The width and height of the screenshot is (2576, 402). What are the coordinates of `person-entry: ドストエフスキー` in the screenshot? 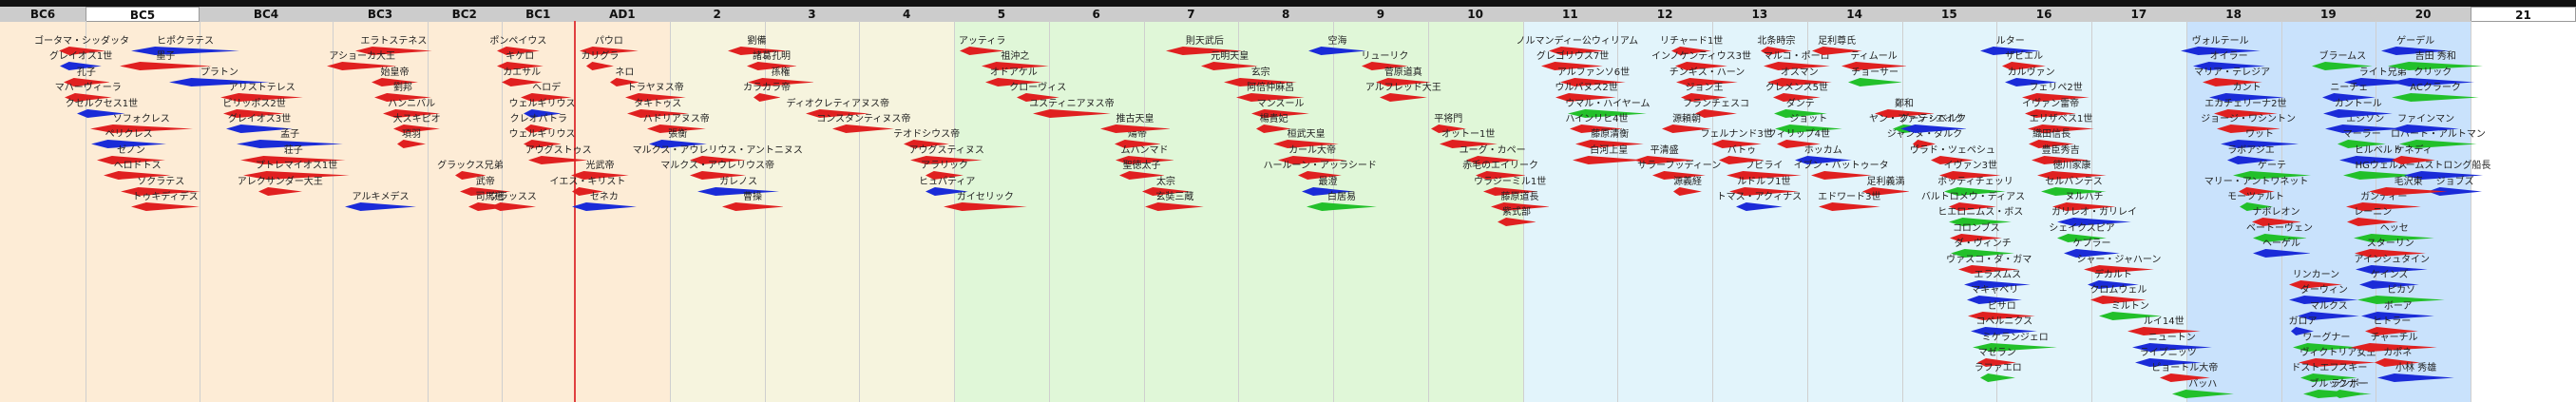 It's located at (2329, 373).